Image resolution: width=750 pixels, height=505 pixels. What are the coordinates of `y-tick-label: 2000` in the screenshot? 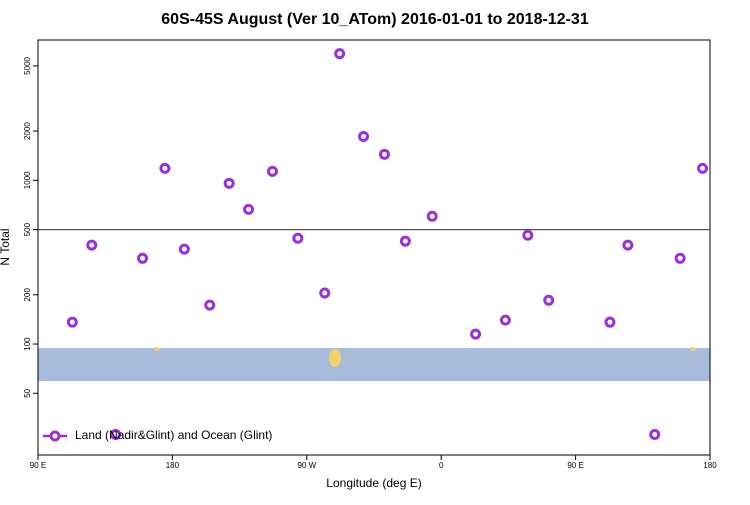 It's located at (27, 131).